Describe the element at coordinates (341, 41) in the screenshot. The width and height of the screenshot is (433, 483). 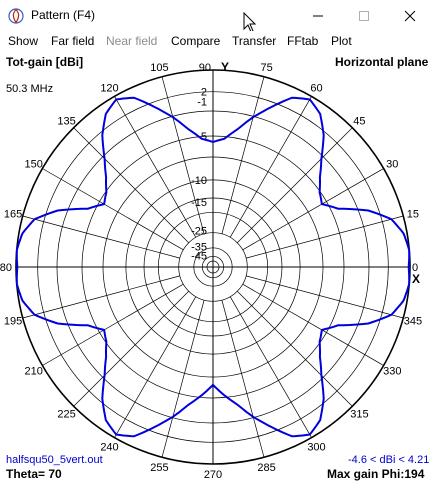
I see `menu-plot: Plot` at that location.